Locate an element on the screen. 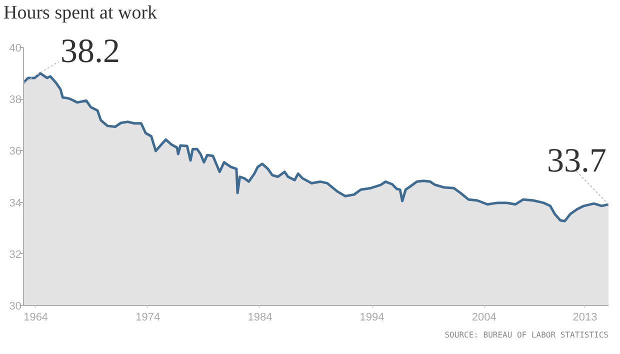 The width and height of the screenshot is (620, 354). y-tick-label: 40 is located at coordinates (15, 48).